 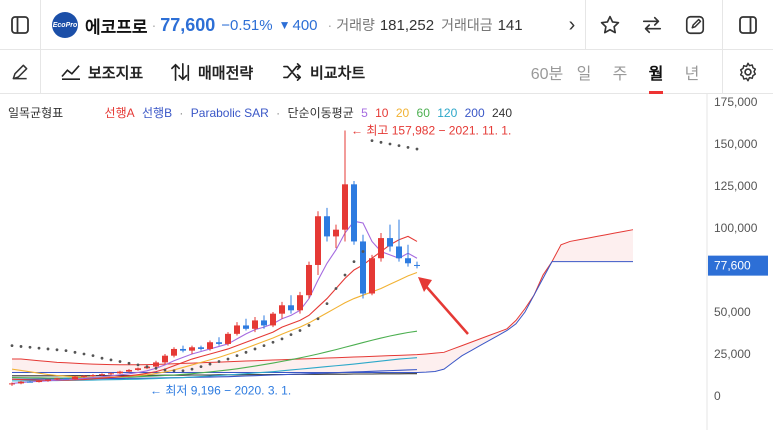 I want to click on gear-icon, so click(x=748, y=72).